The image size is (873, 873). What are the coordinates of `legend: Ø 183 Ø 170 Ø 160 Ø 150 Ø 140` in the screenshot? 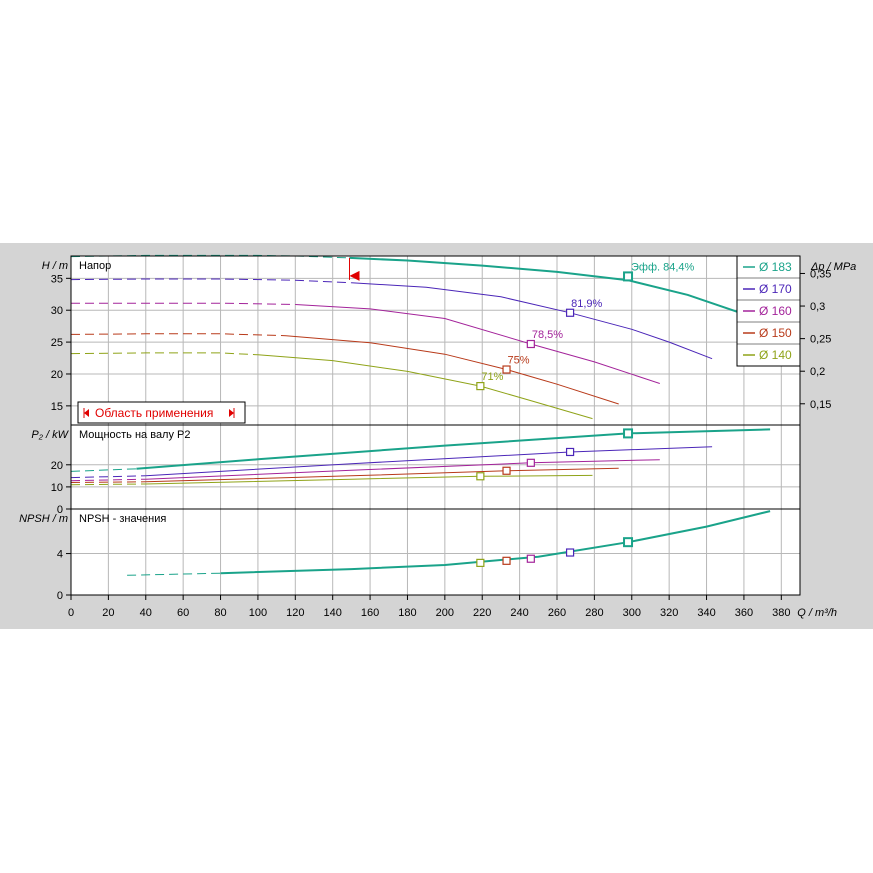 It's located at (768, 311).